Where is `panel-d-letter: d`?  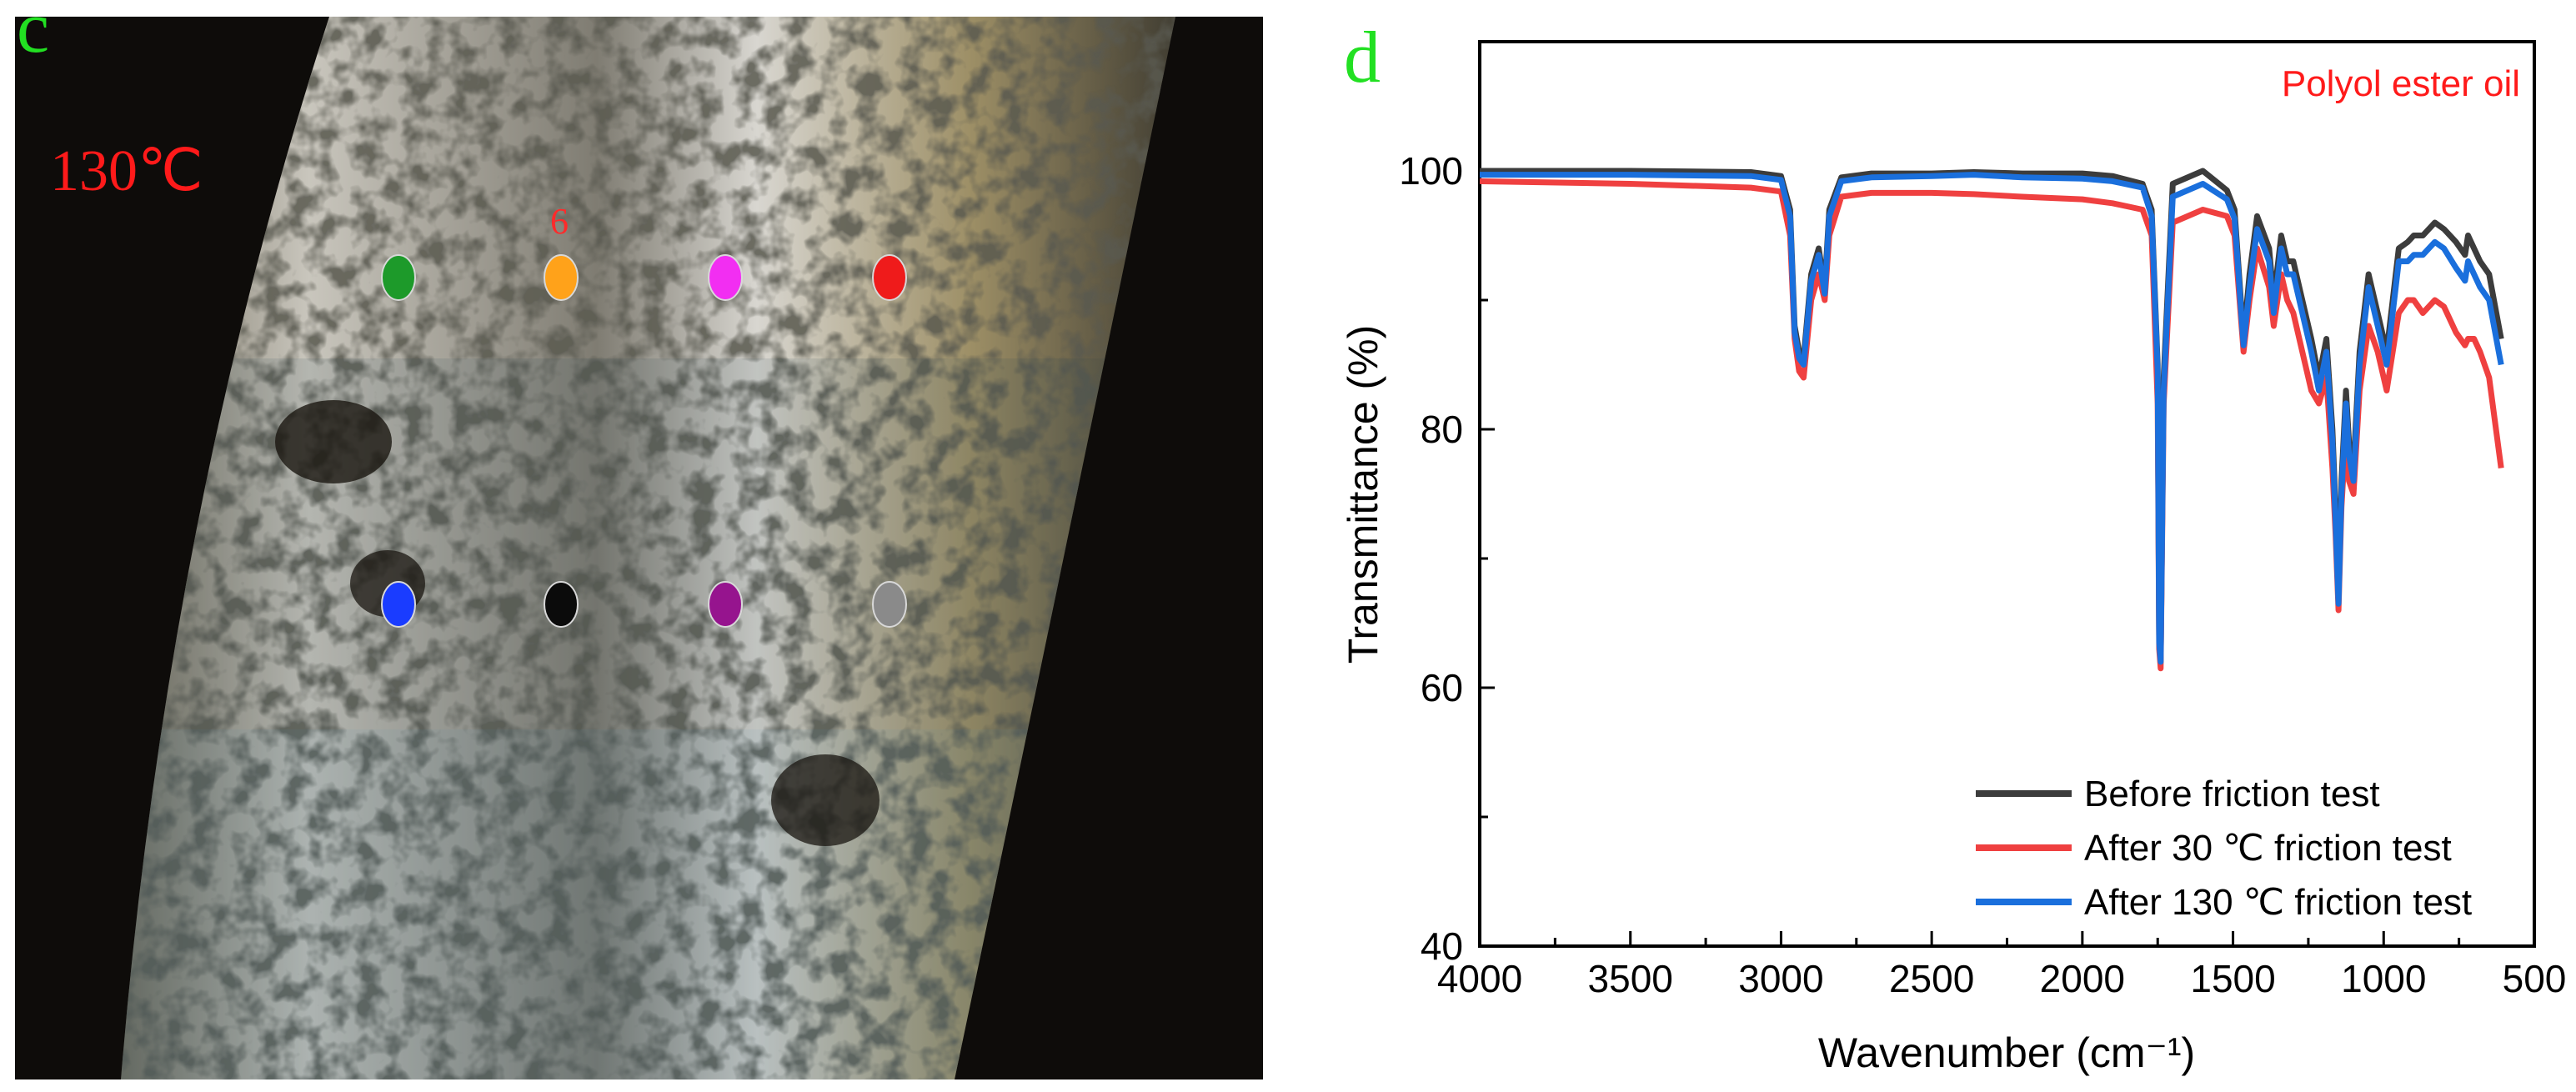 panel-d-letter: d is located at coordinates (1362, 58).